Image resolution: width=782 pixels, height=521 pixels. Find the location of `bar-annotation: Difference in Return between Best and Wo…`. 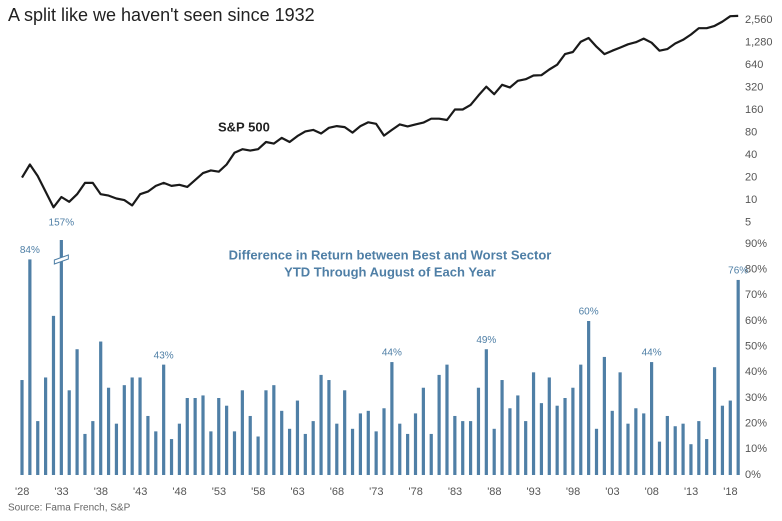

bar-annotation: Difference in Return between Best and Wo… is located at coordinates (390, 254).